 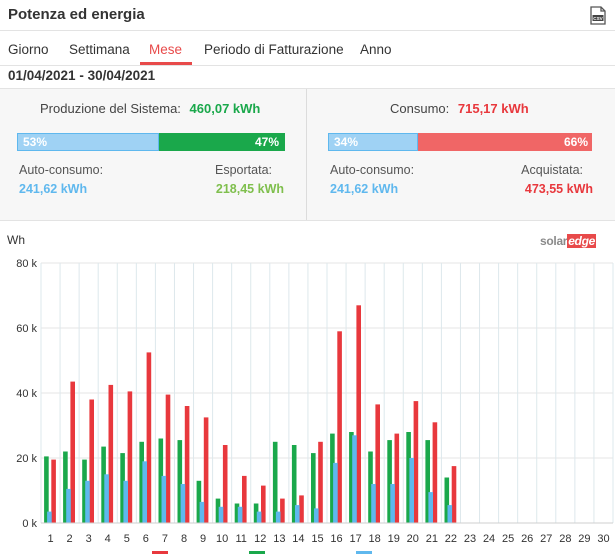 I want to click on x-tick-label: 25, so click(x=508, y=539).